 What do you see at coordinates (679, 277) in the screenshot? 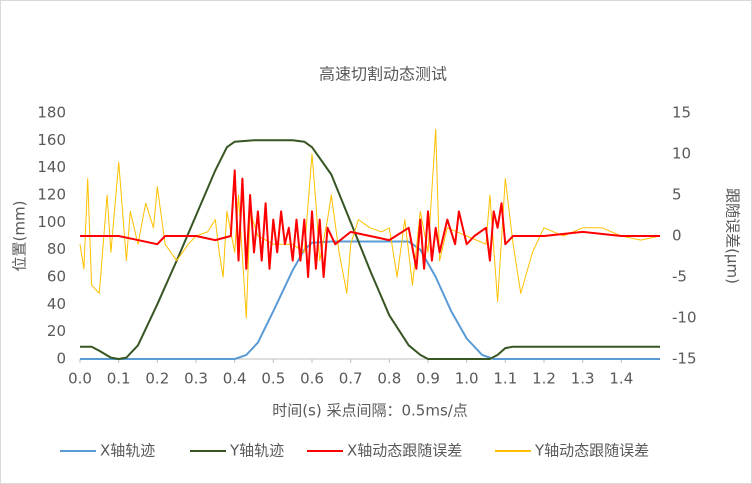
I see `y2-tick-label: -5` at bounding box center [679, 277].